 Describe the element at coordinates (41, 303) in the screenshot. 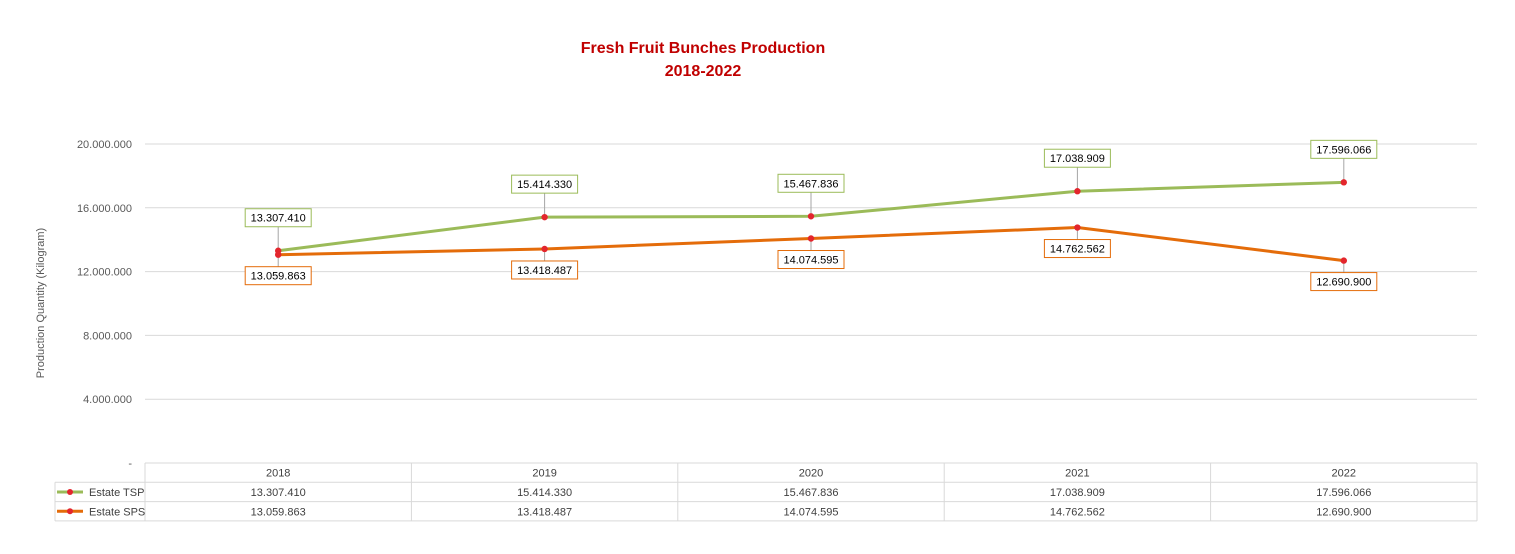

I see `y-axis-title: Production Quantity (Kilogram)` at that location.